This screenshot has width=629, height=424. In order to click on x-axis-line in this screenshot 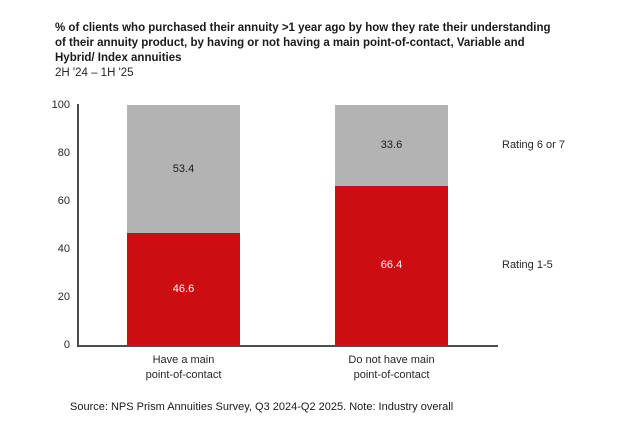, I will do `click(287, 346)`.